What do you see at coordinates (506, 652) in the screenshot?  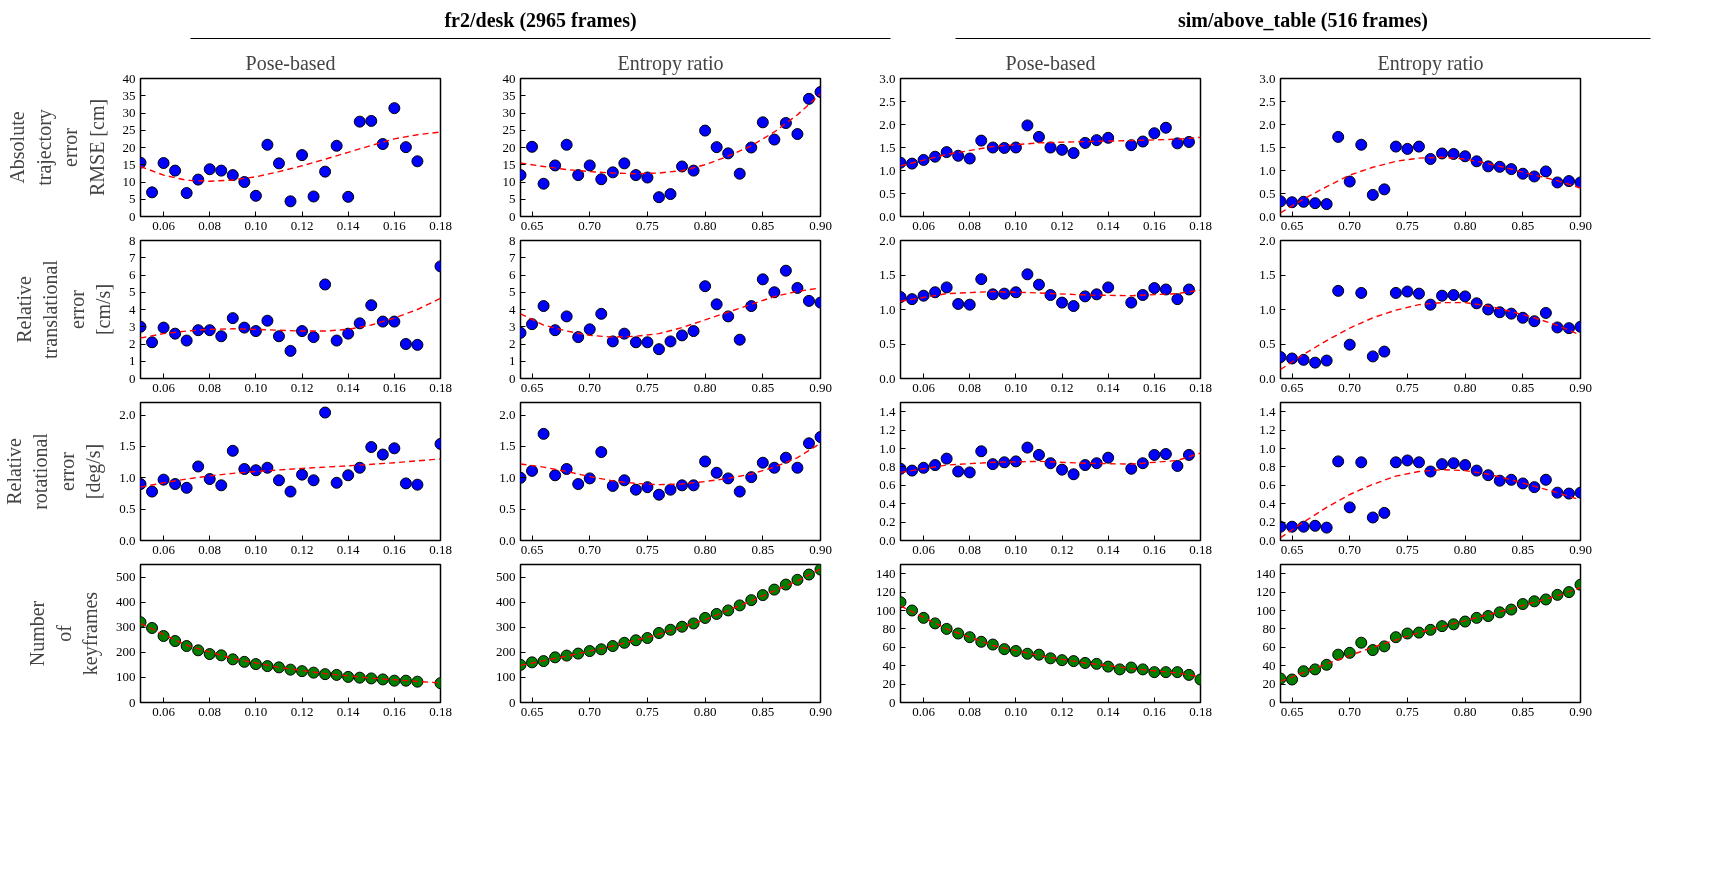 I see `y-tick-label: 200` at bounding box center [506, 652].